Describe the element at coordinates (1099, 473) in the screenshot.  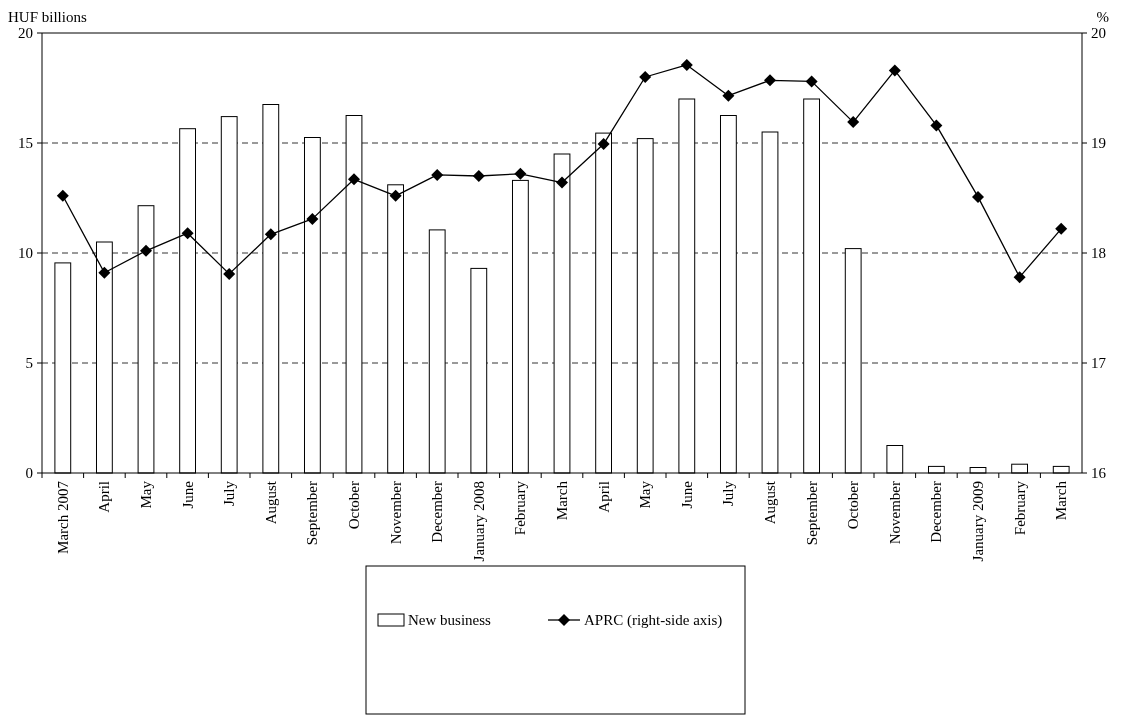
I see `y2-tick-label: 16` at that location.